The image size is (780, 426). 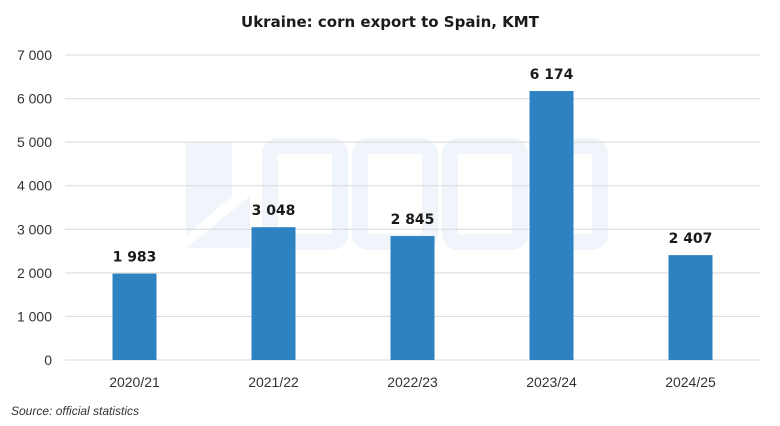 What do you see at coordinates (690, 382) in the screenshot?
I see `x-tick-label: 2024/25` at bounding box center [690, 382].